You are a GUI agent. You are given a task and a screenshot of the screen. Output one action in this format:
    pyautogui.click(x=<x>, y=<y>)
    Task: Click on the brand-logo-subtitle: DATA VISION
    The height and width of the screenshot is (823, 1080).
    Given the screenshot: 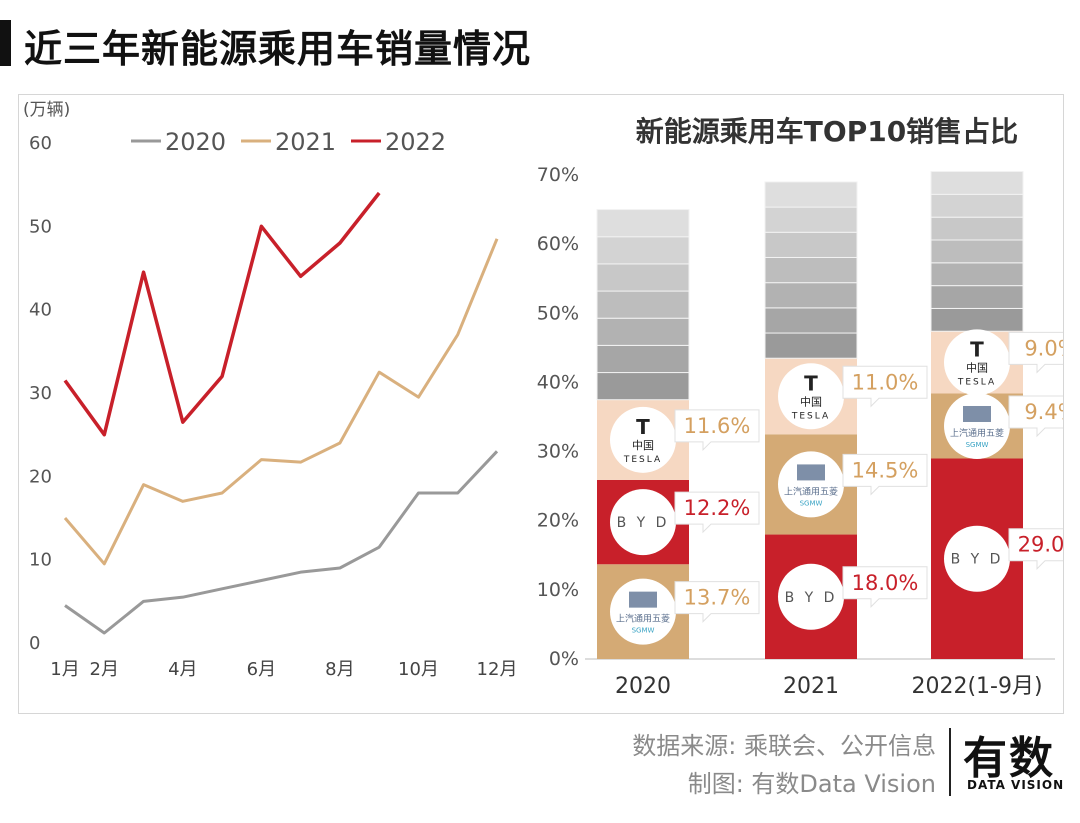 What is the action you would take?
    pyautogui.click(x=1016, y=785)
    